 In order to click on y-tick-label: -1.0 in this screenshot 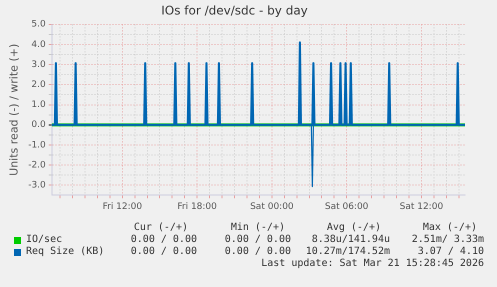, I will do `click(37, 145)`.